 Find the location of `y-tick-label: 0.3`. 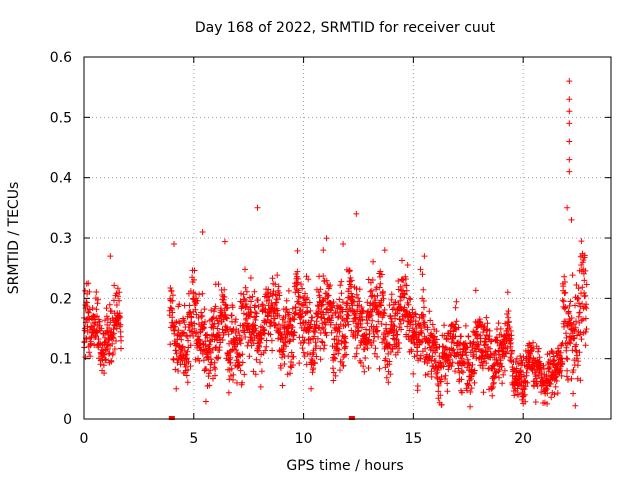

y-tick-label: 0.3 is located at coordinates (61, 239).